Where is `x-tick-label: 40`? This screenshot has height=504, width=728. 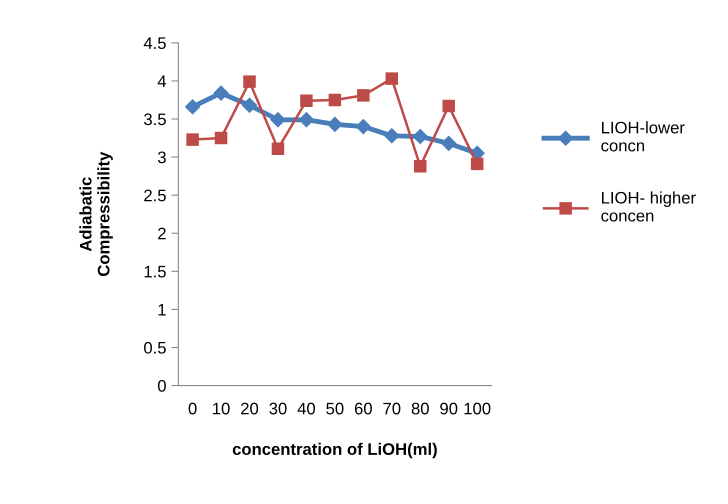
x-tick-label: 40 is located at coordinates (307, 408).